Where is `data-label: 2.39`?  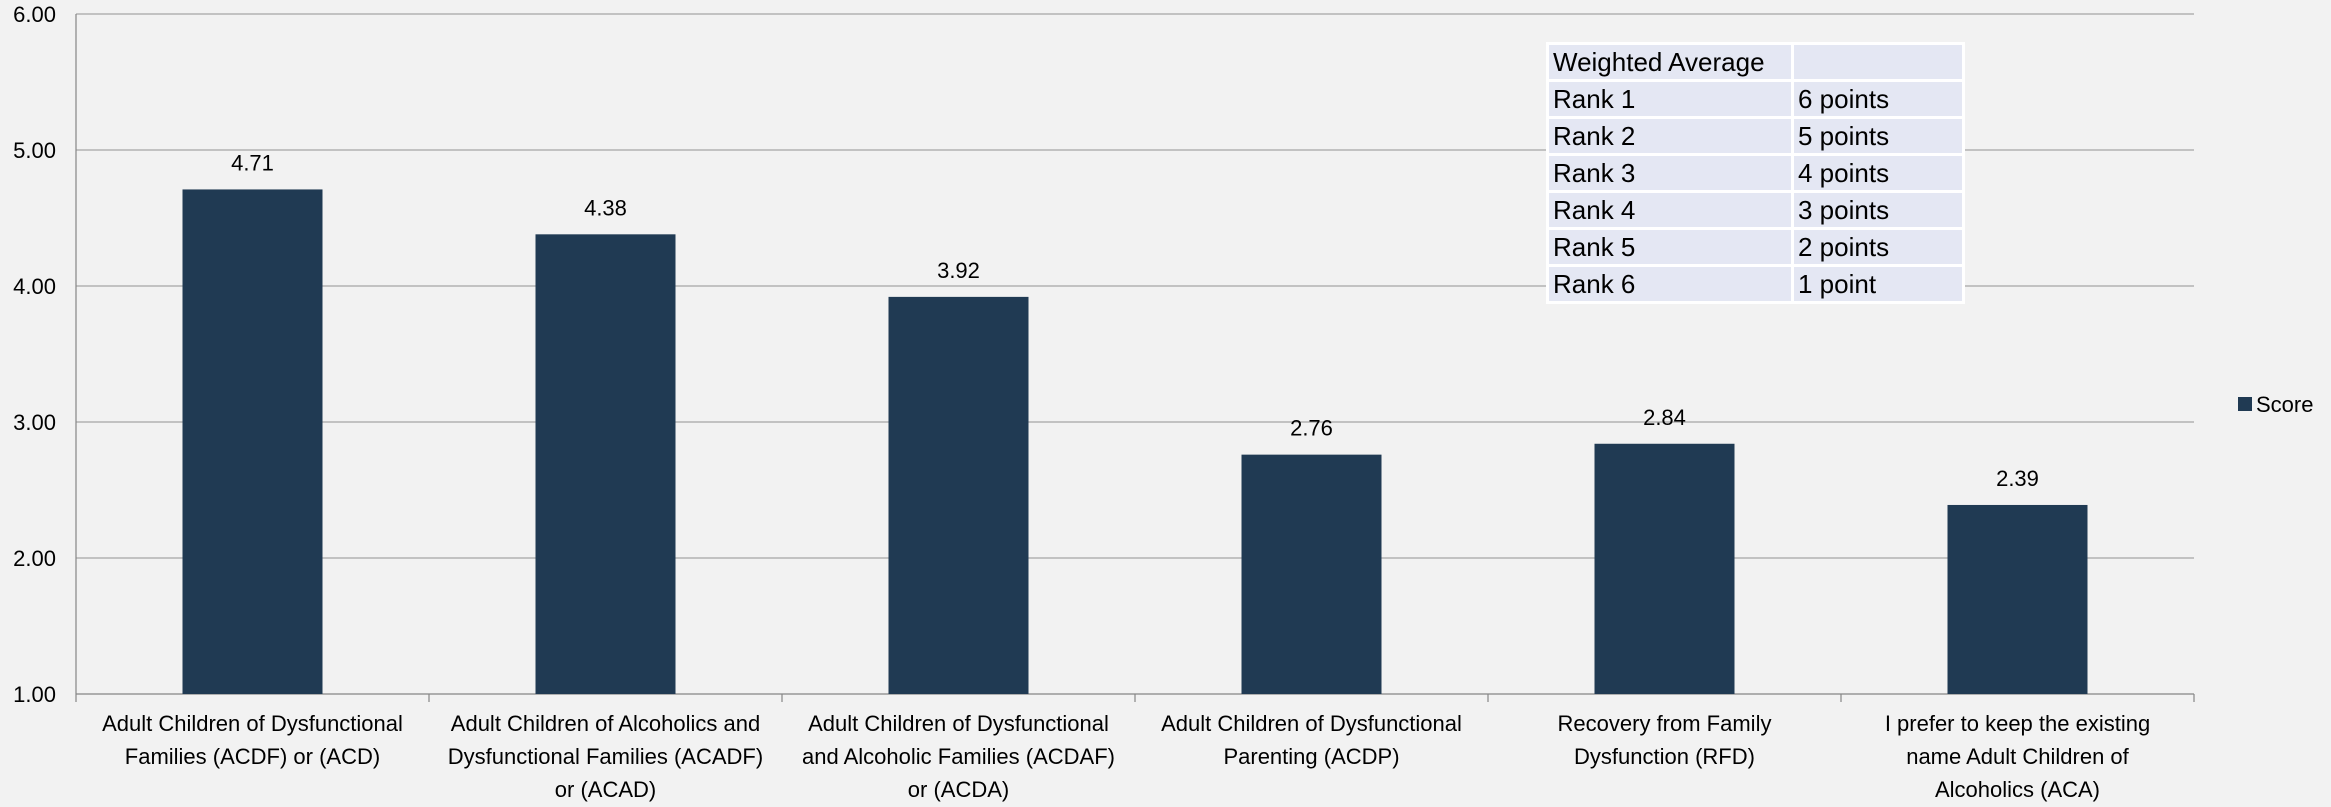 data-label: 2.39 is located at coordinates (2017, 478).